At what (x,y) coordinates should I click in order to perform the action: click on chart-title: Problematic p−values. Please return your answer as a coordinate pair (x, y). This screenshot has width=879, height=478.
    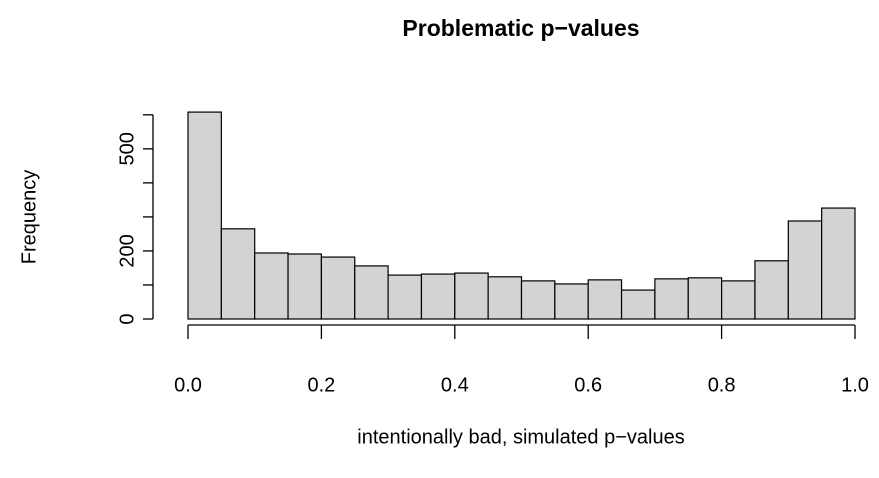
    Looking at the image, I should click on (520, 28).